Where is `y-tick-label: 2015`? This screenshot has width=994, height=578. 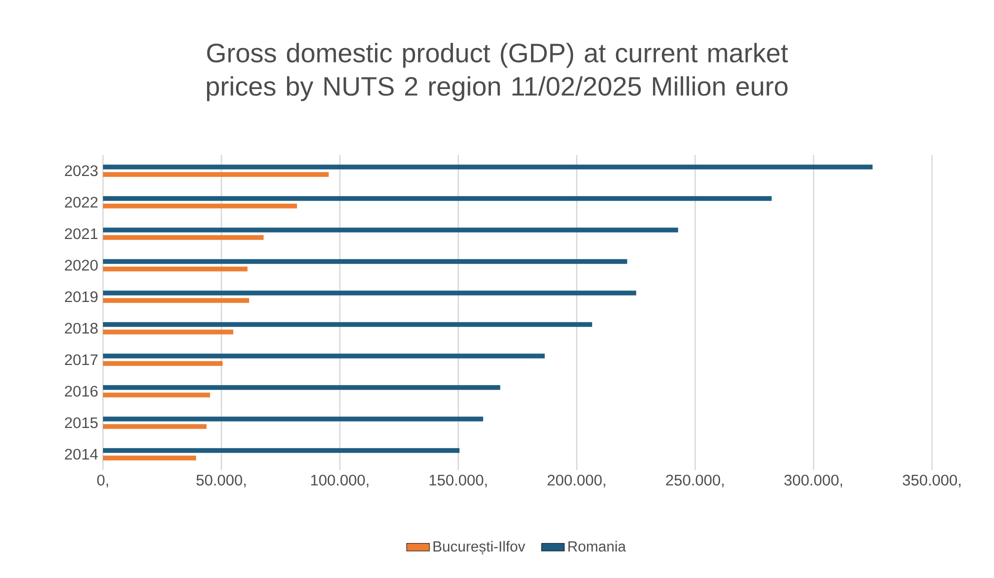
y-tick-label: 2015 is located at coordinates (81, 422).